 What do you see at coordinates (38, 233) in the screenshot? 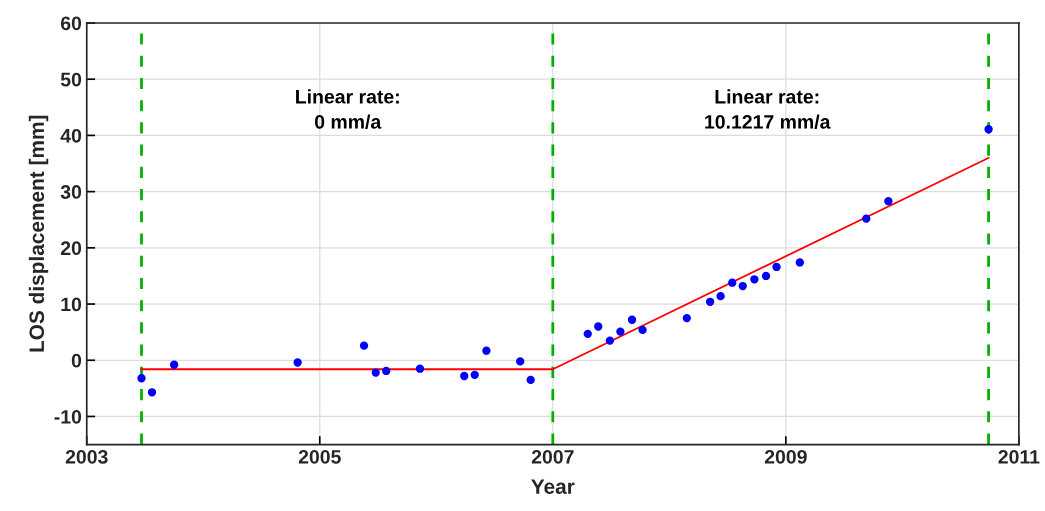
I see `y-axis-title: LOS displacement [mm]` at bounding box center [38, 233].